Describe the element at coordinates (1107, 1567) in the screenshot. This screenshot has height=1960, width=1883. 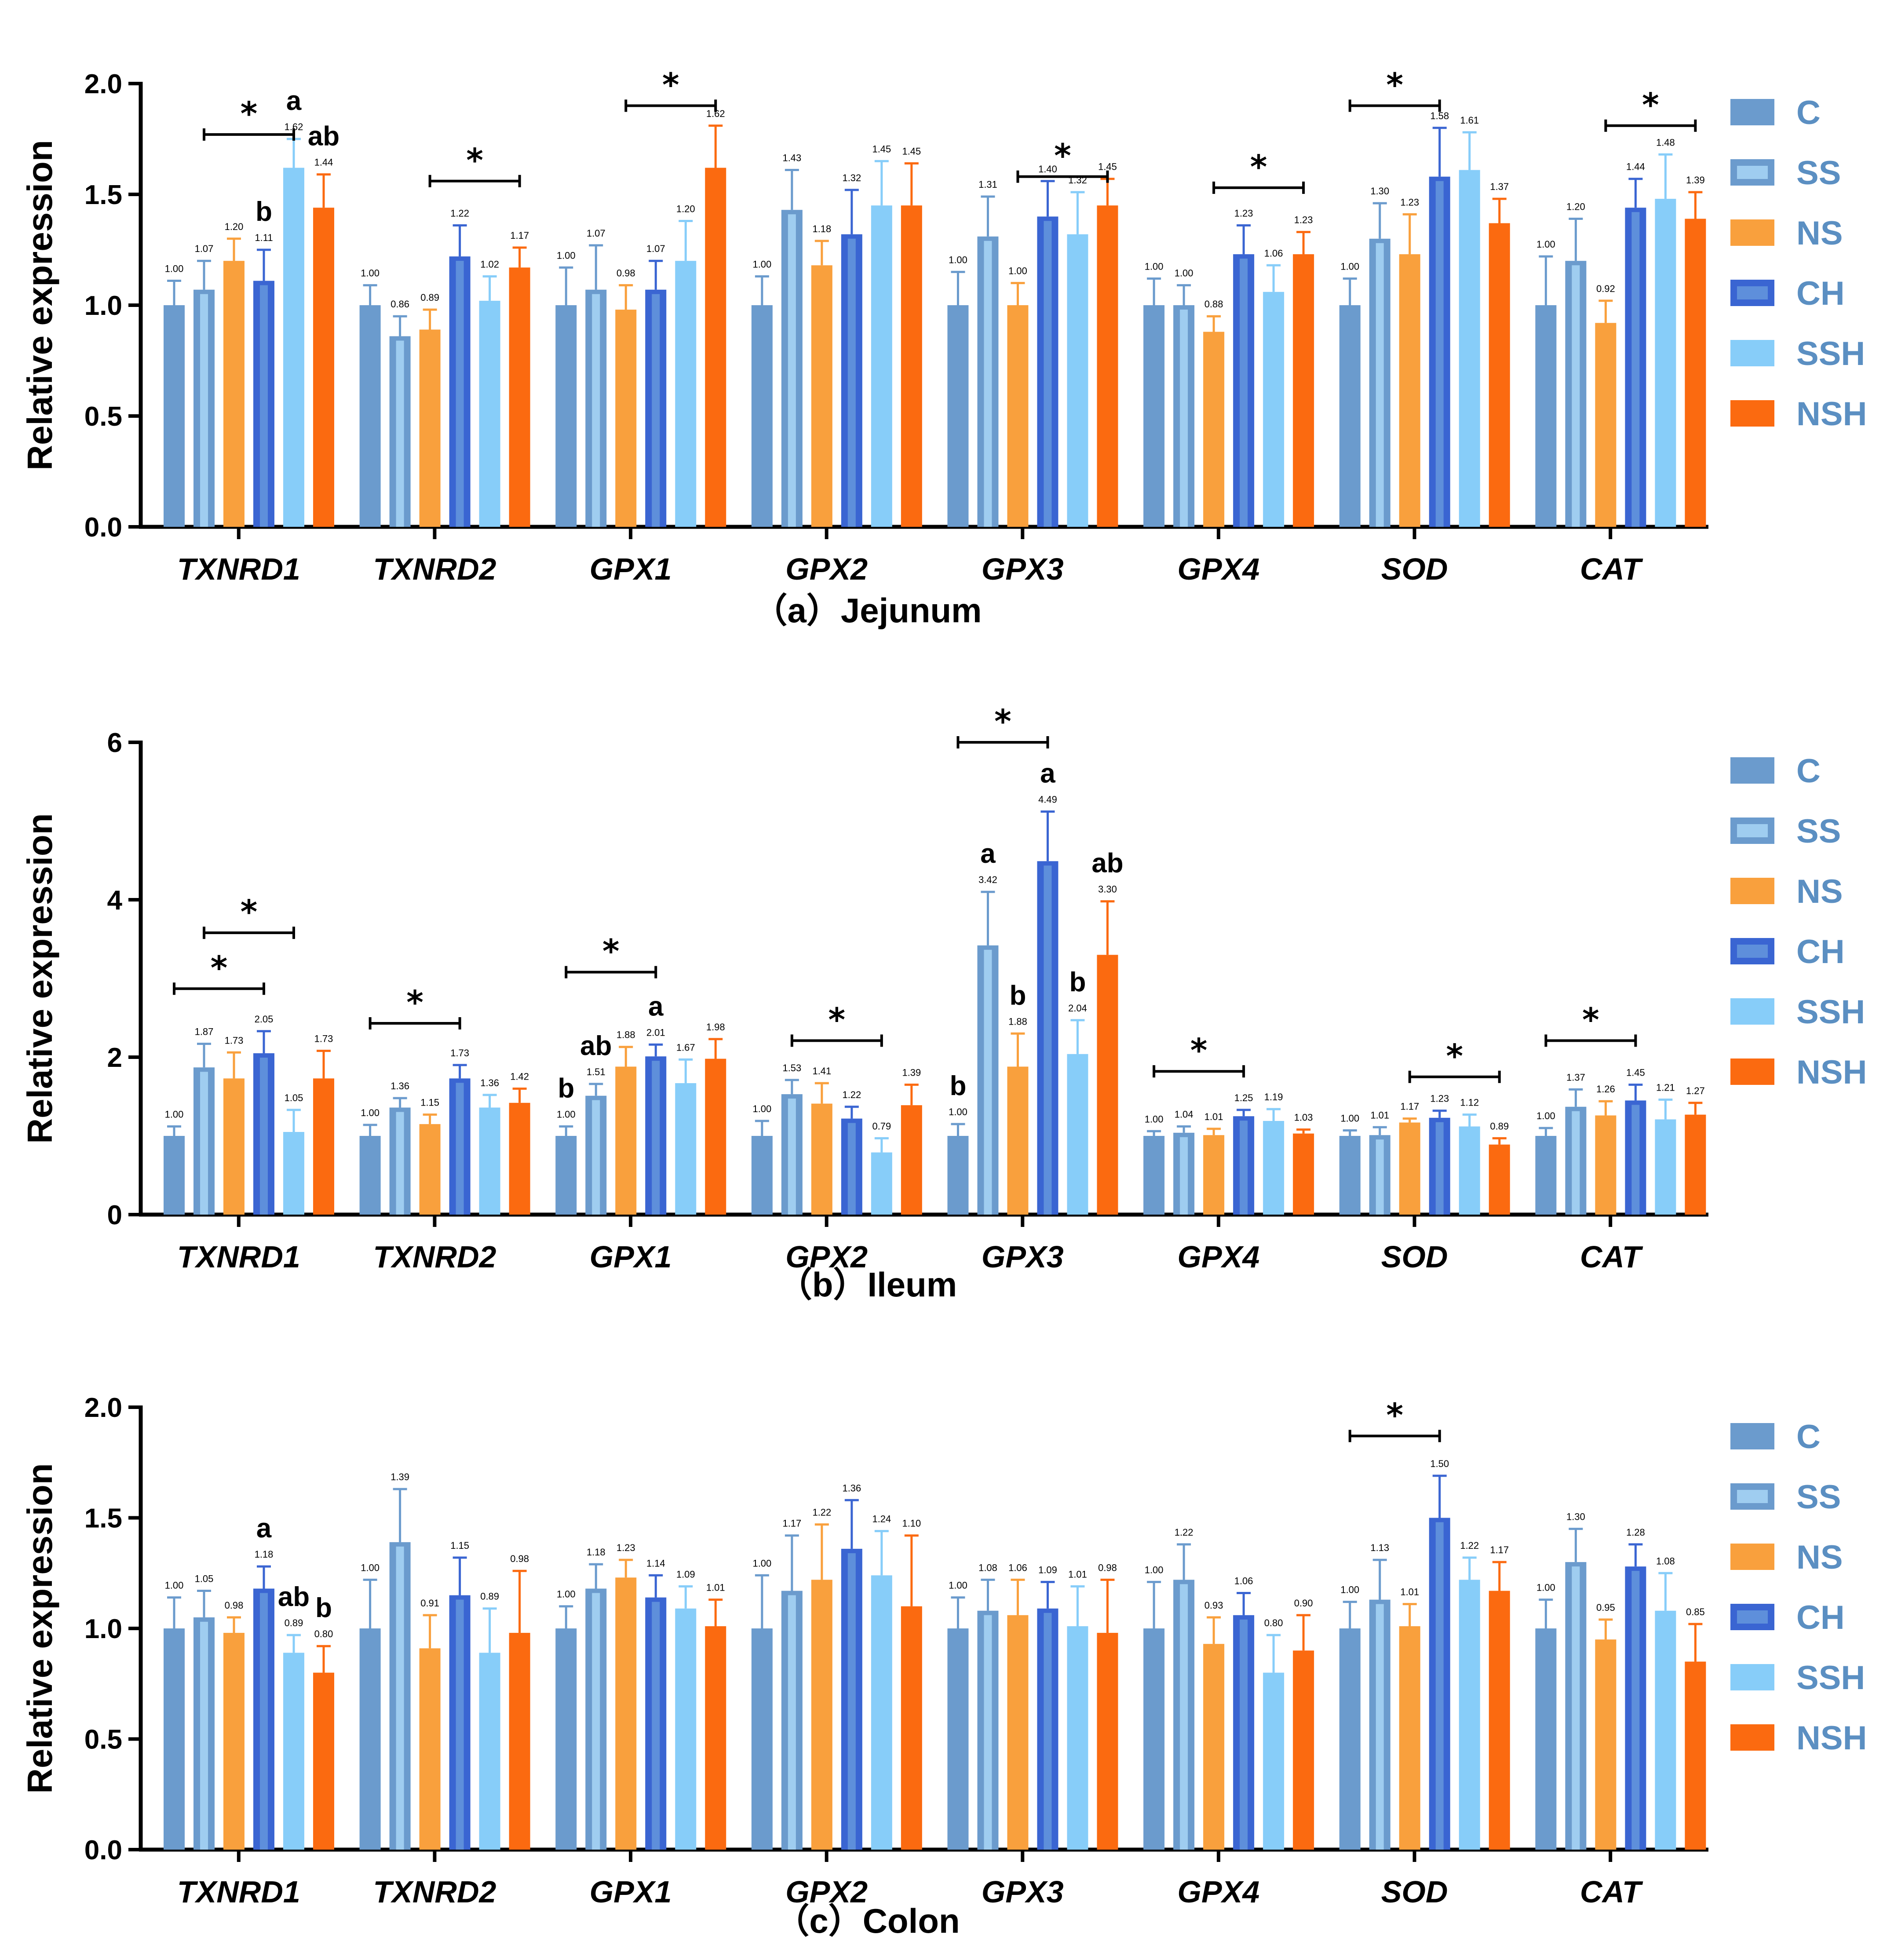
I see `data-label: 0.98` at that location.